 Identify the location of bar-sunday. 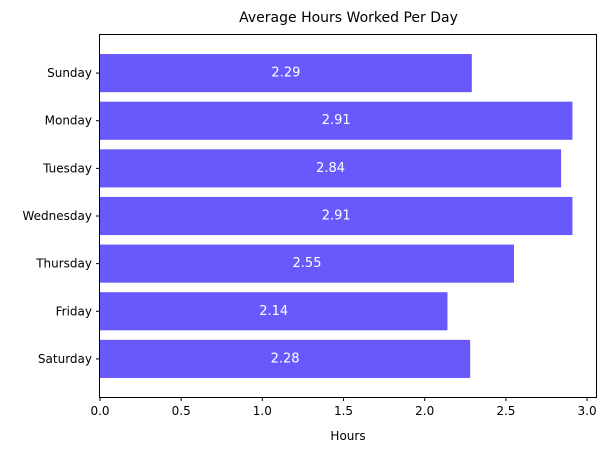
(286, 73).